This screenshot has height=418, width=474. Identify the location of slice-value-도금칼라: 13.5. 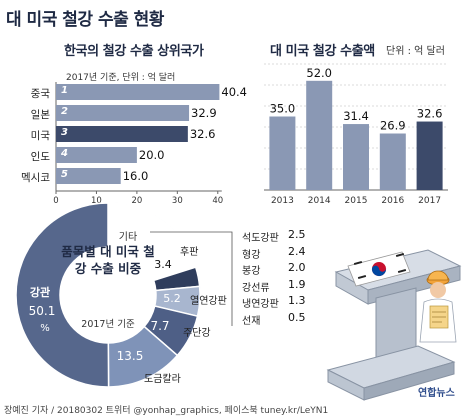
(130, 356).